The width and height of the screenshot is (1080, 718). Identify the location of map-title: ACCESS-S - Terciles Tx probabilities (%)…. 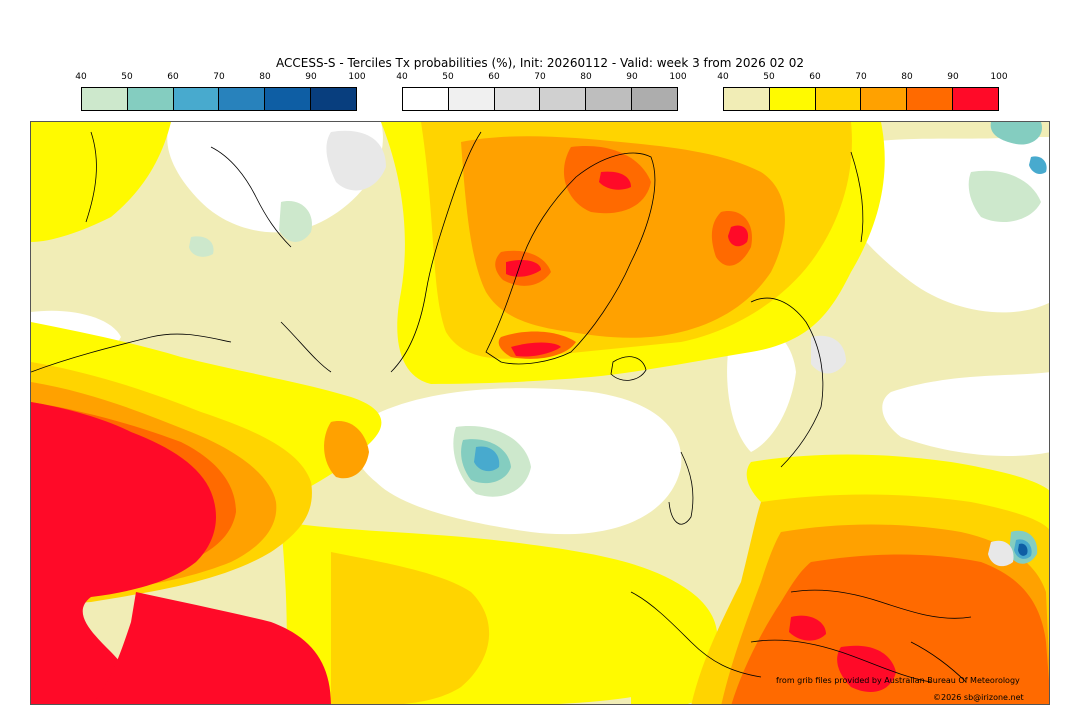
(540, 63).